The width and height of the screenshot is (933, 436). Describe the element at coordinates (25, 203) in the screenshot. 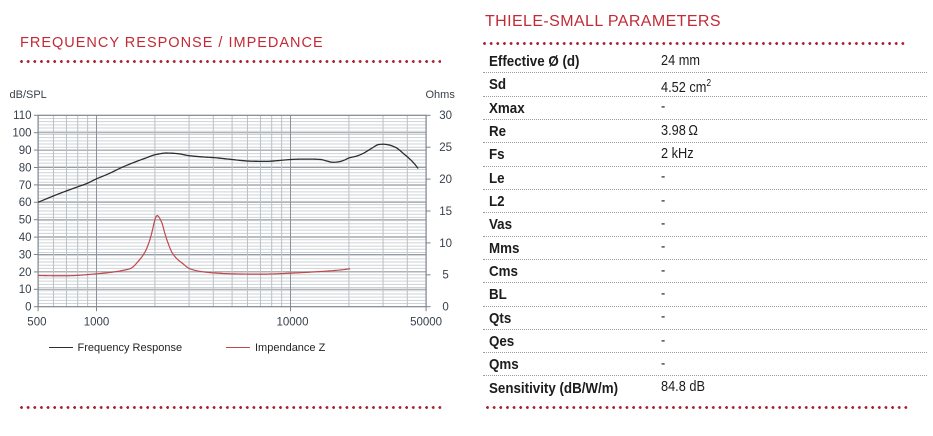

I see `svg-text: 60` at that location.